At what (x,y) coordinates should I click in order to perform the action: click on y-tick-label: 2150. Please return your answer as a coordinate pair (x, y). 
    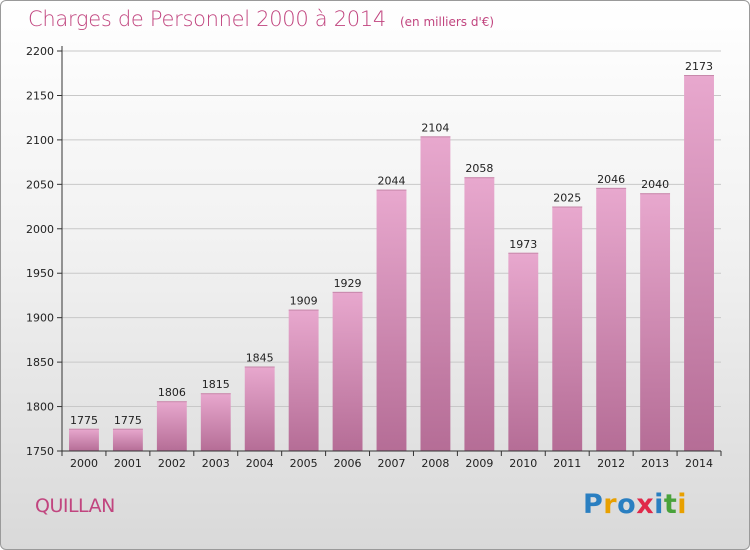
    Looking at the image, I should click on (40, 95).